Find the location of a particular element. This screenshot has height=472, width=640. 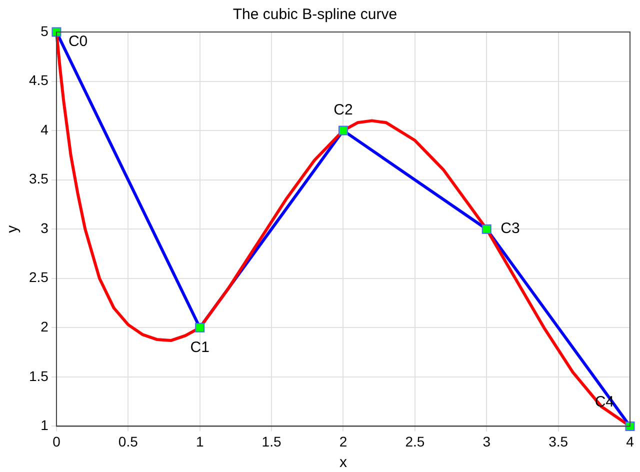

x-tick-label: 0 is located at coordinates (56, 441).